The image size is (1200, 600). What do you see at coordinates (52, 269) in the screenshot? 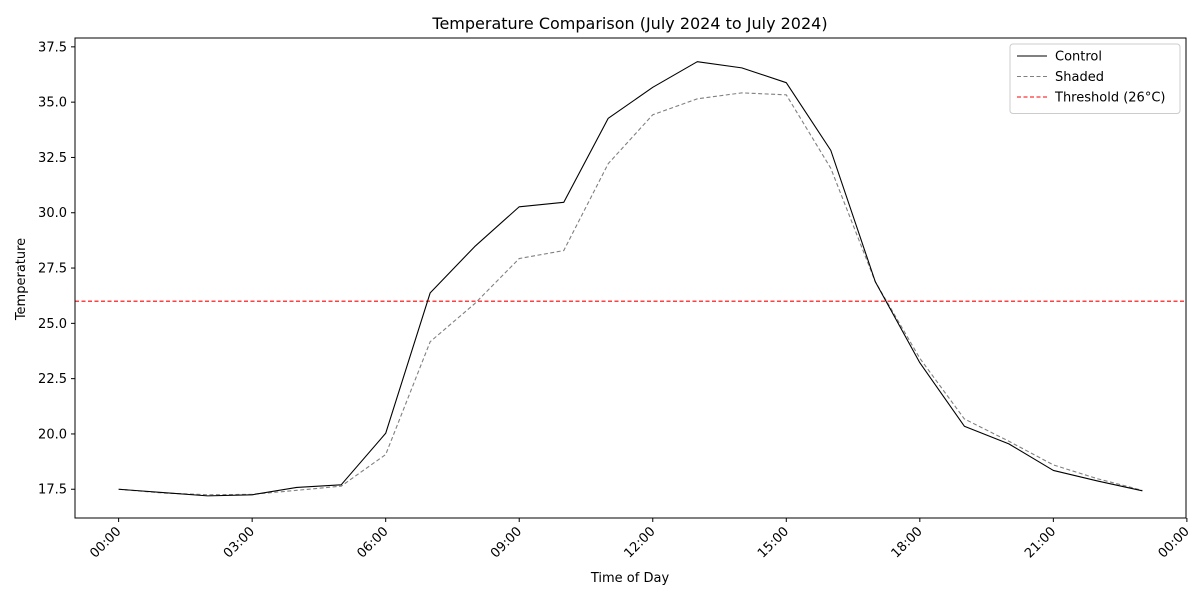
I see `y-tick-label: 27.5` at bounding box center [52, 269].